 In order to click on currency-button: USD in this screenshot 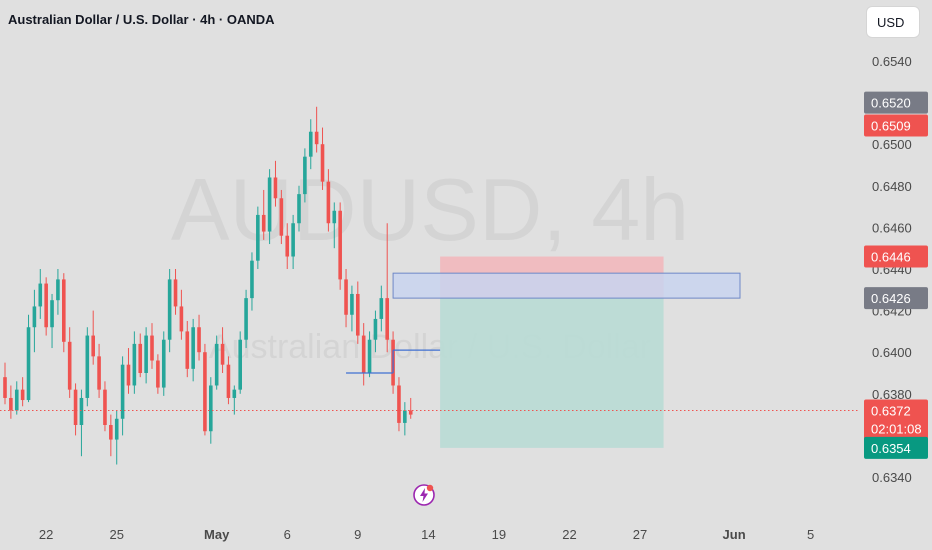, I will do `click(893, 22)`.